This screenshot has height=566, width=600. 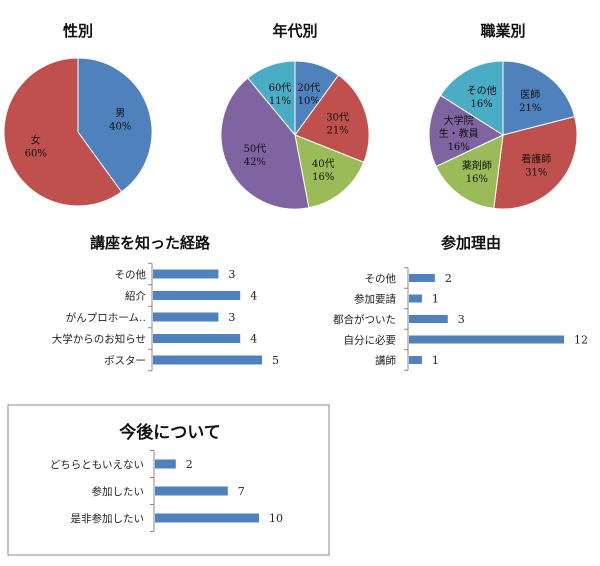 What do you see at coordinates (168, 480) in the screenshot?
I see `chart-frame` at bounding box center [168, 480].